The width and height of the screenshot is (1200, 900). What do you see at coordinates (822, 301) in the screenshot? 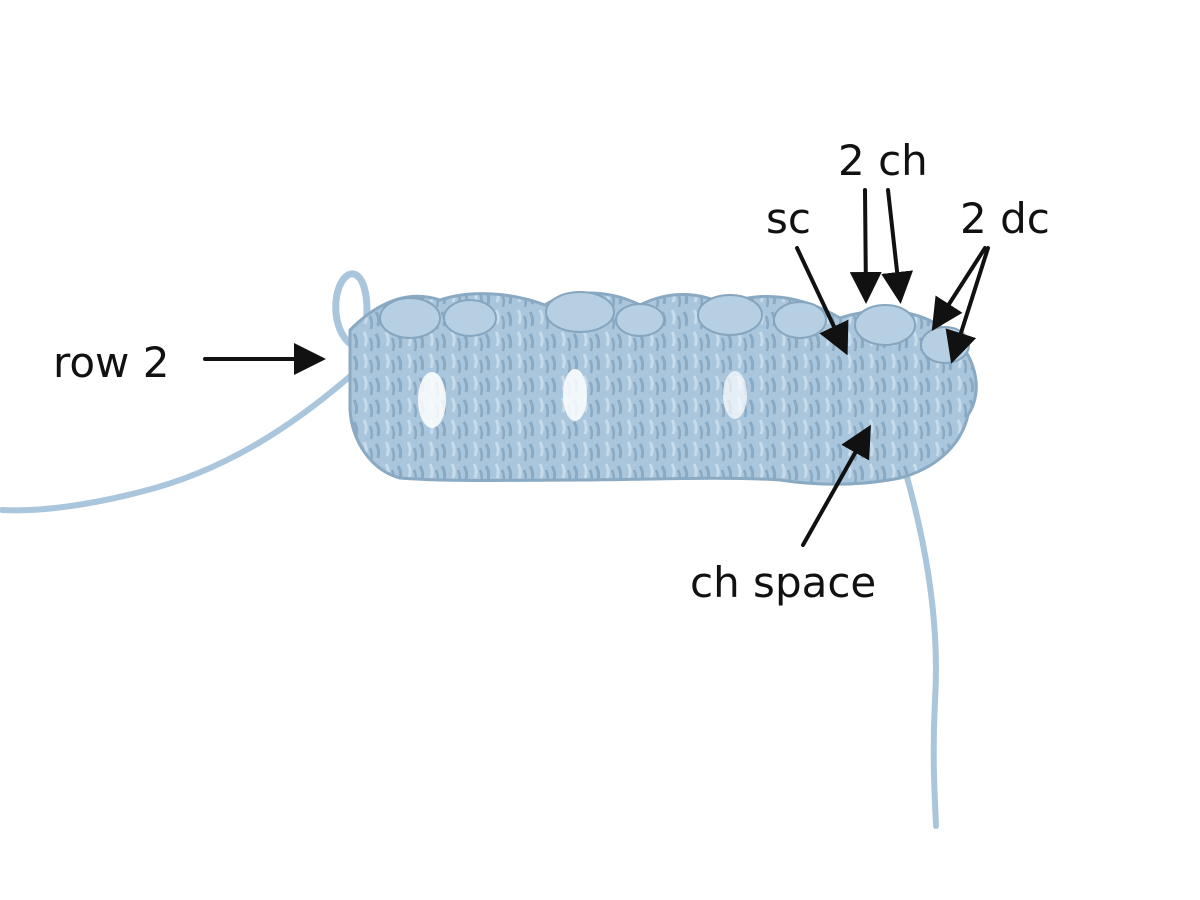
I see `arrow-sc` at bounding box center [822, 301].